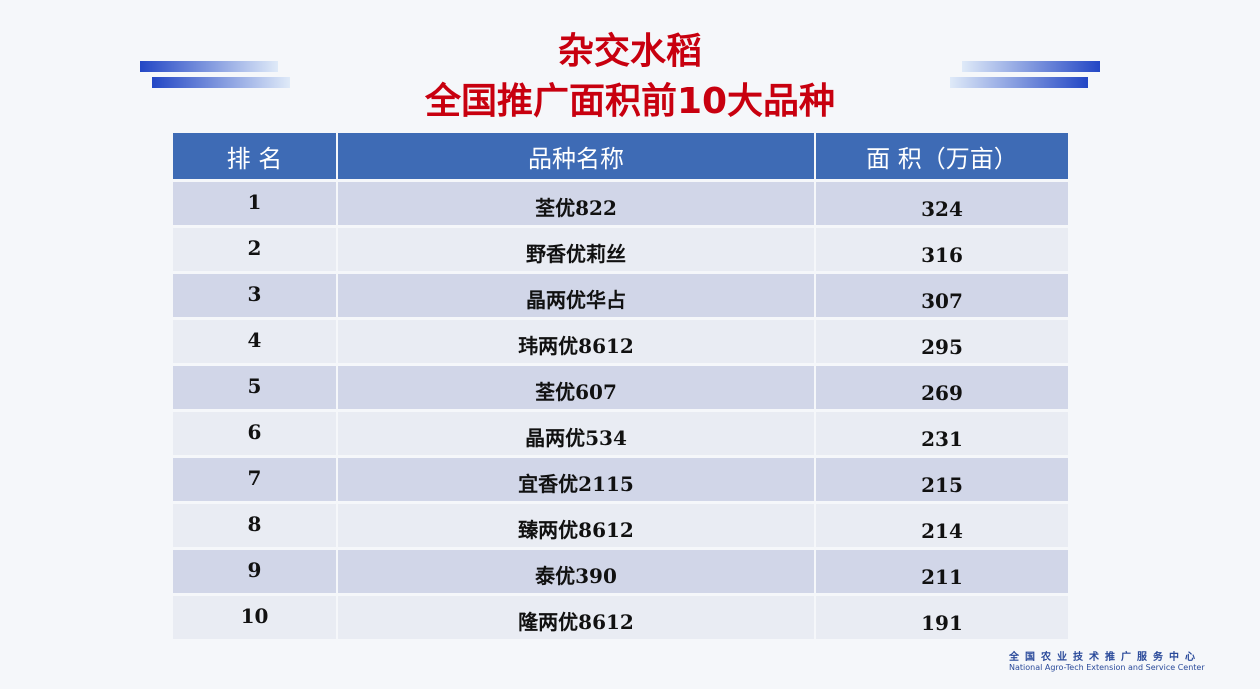 The width and height of the screenshot is (1260, 689). Describe the element at coordinates (942, 525) in the screenshot. I see `cell-area: 214` at that location.